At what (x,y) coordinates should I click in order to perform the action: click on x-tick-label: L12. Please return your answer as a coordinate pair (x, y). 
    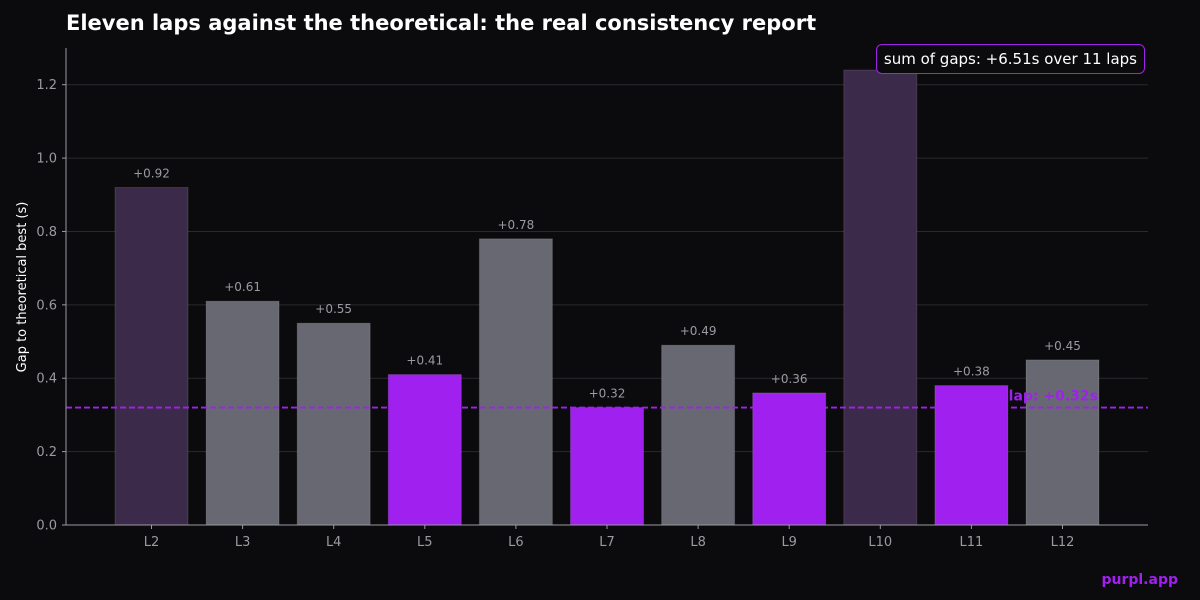
    Looking at the image, I should click on (1063, 542).